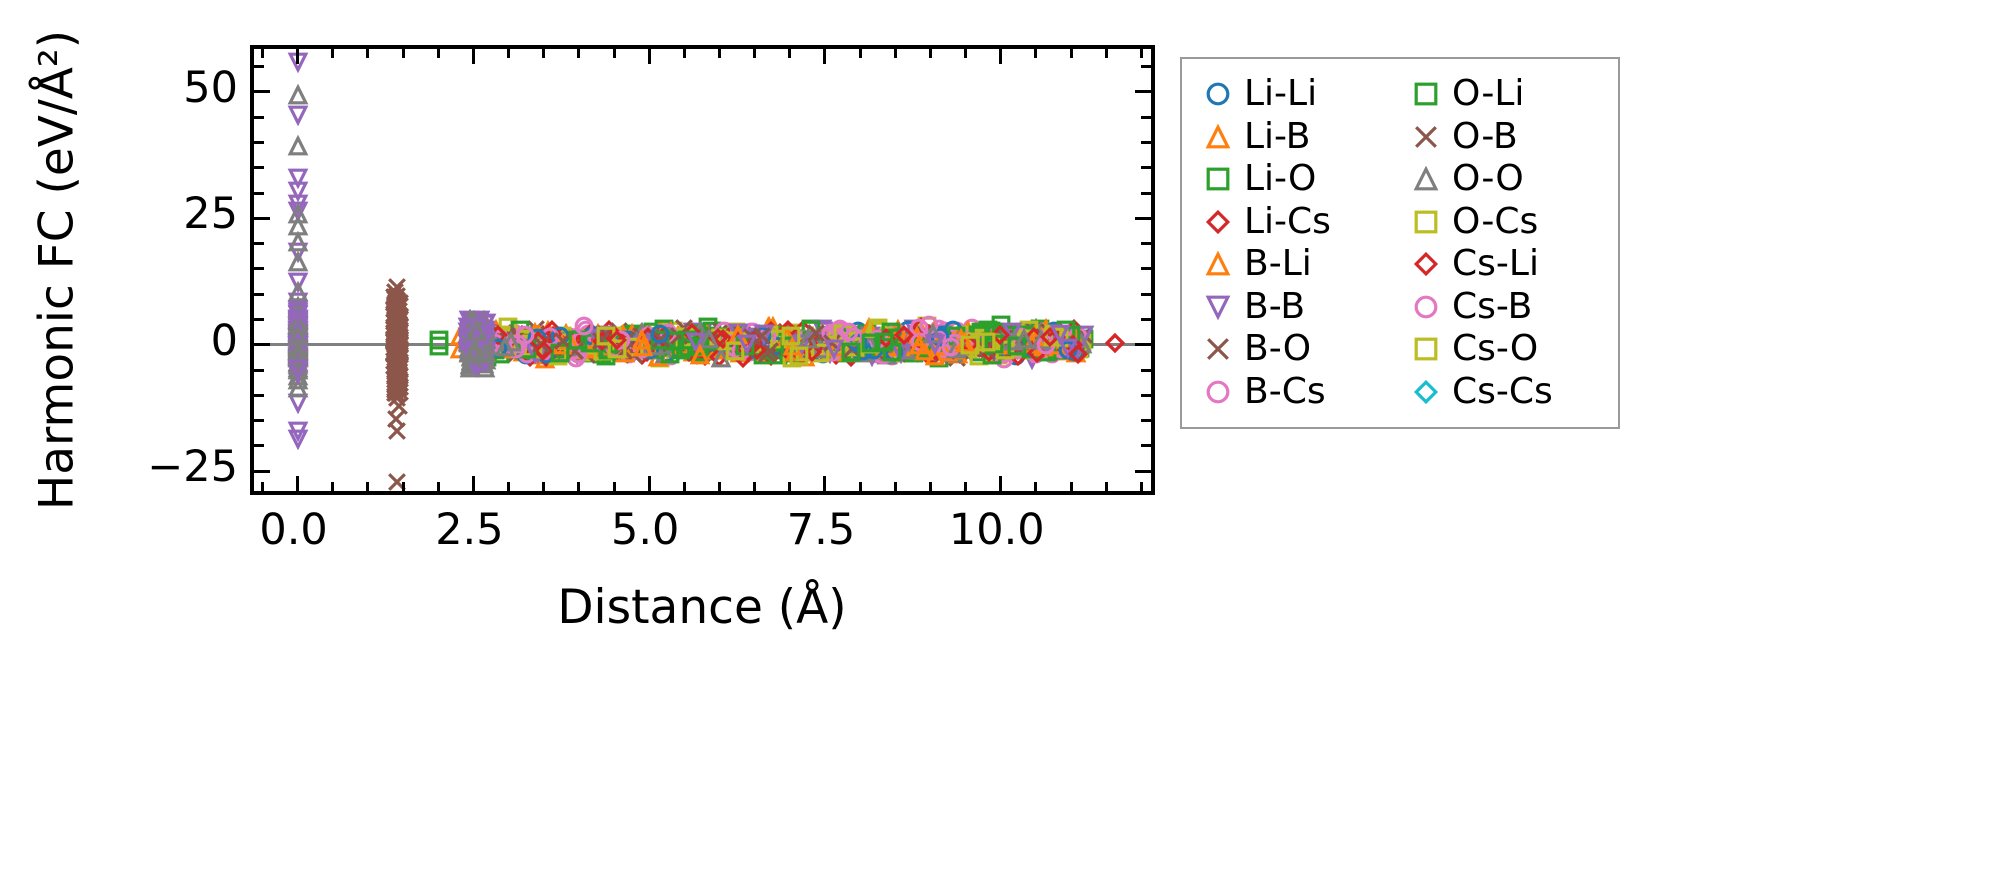 This screenshot has width=2005, height=883. What do you see at coordinates (1504, 94) in the screenshot?
I see `legend-item-o-li: O-Li` at bounding box center [1504, 94].